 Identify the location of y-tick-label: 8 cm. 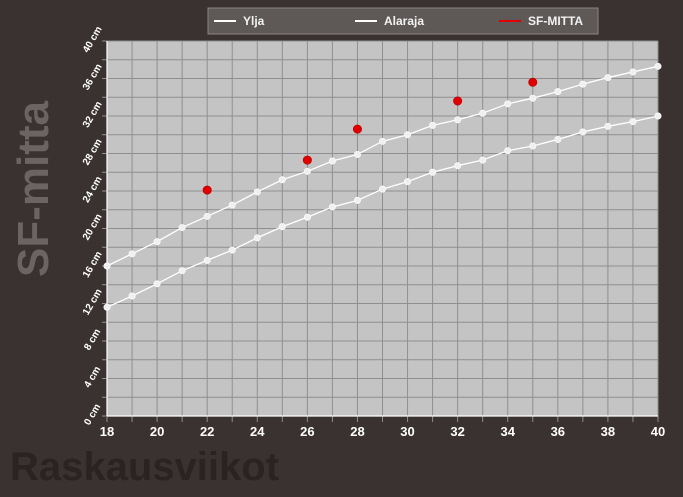
(92, 339).